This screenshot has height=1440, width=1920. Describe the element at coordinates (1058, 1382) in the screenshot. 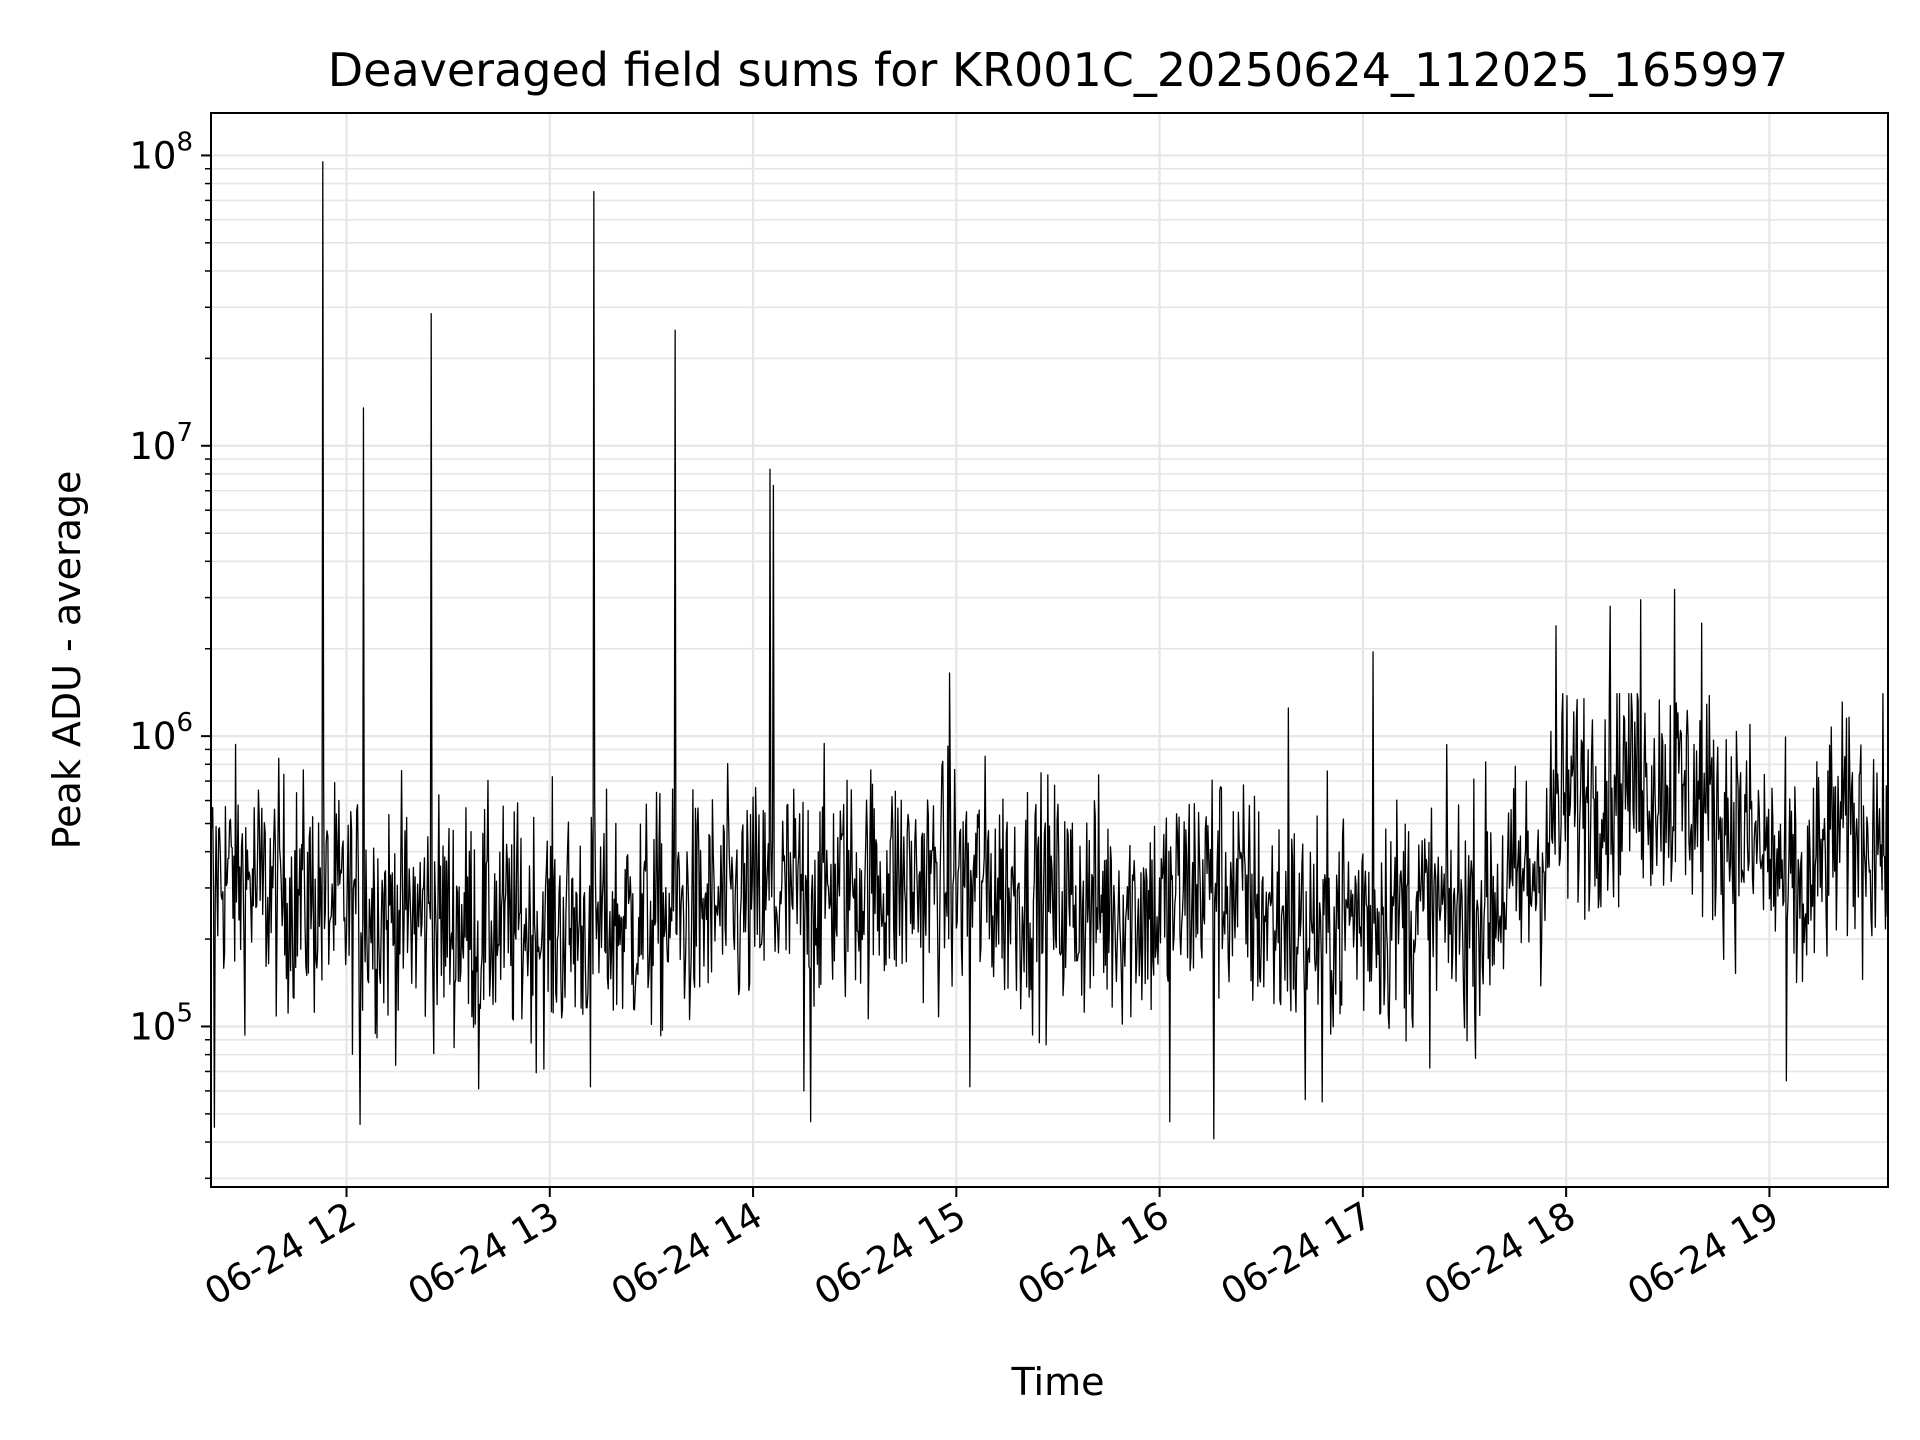

I see `x-axis-label: Time` at that location.